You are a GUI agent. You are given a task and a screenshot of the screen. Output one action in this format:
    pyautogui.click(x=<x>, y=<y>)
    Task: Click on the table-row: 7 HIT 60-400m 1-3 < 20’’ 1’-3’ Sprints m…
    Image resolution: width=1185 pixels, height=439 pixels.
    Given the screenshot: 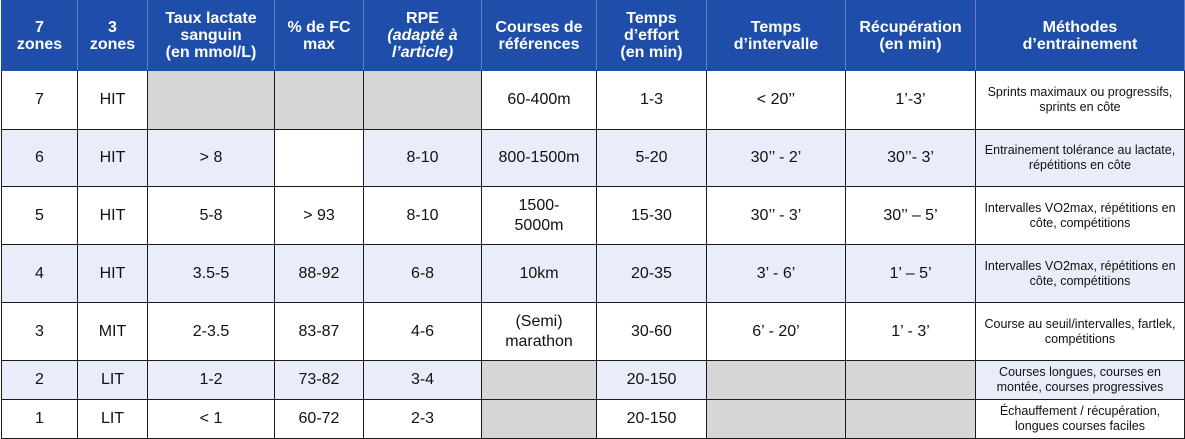 What is the action you would take?
    pyautogui.click(x=593, y=100)
    